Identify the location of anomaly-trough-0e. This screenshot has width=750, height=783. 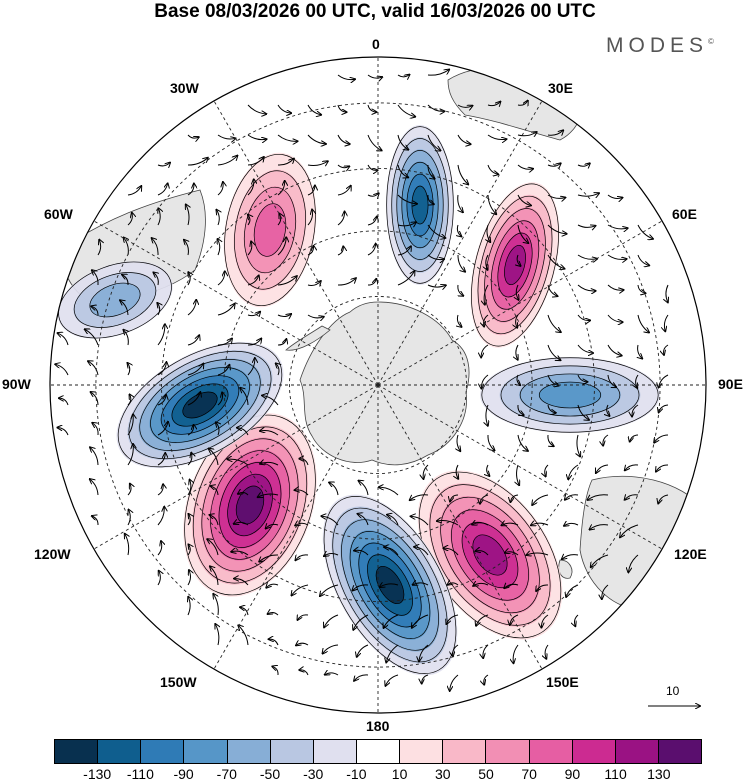
(420, 205).